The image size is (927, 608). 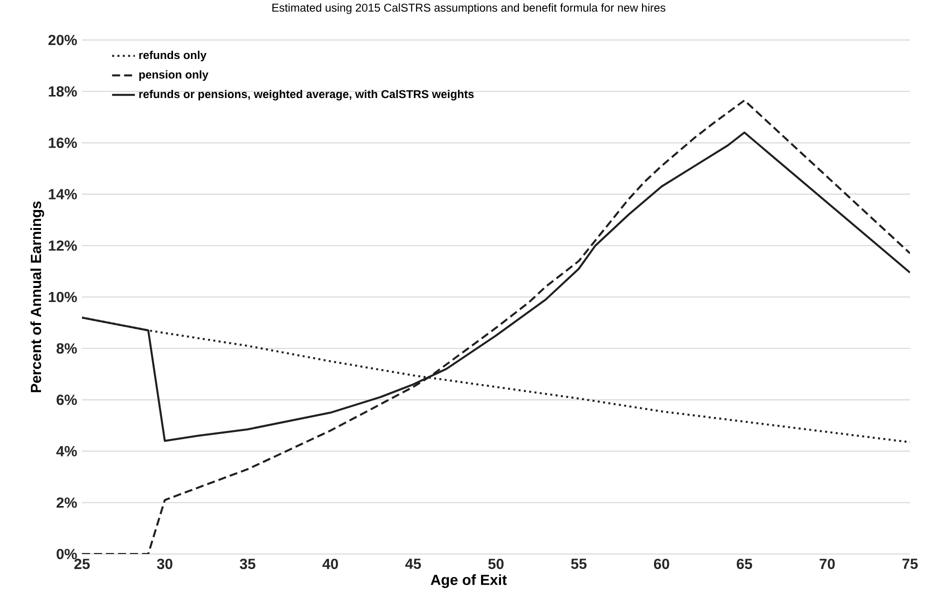 I want to click on x-tick-label: 25, so click(x=82, y=564).